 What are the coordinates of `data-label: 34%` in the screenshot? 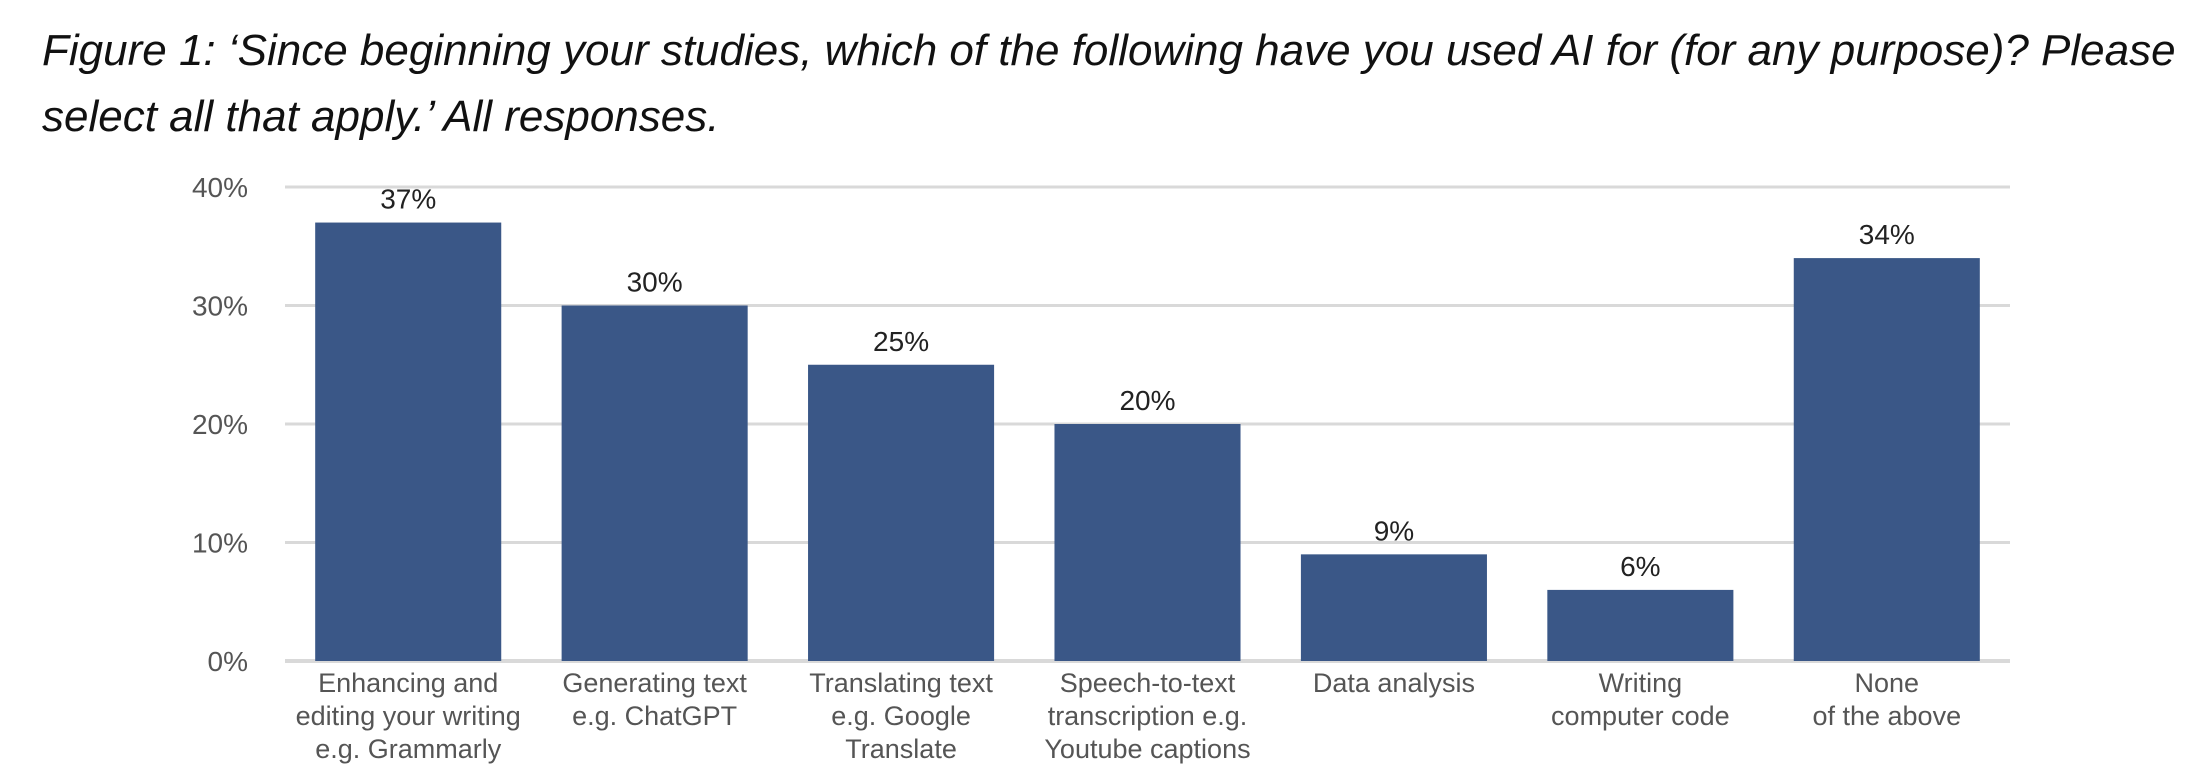 It's located at (1887, 234).